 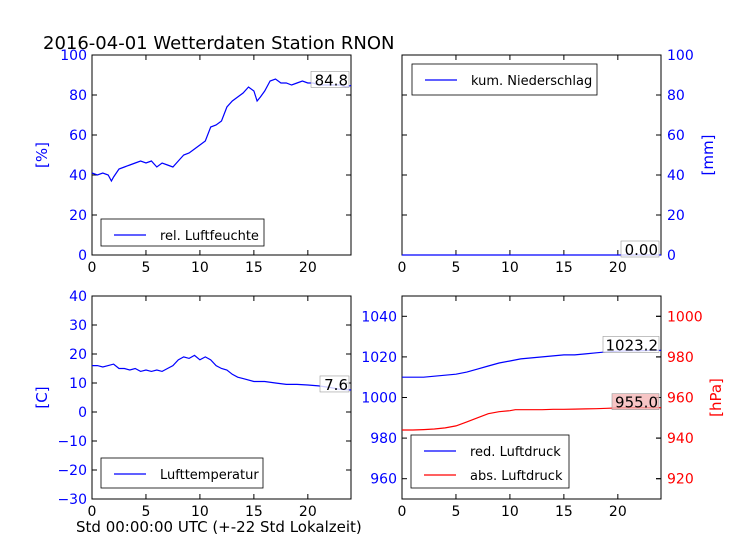 I want to click on last-value-label: 0.00, so click(x=641, y=250).